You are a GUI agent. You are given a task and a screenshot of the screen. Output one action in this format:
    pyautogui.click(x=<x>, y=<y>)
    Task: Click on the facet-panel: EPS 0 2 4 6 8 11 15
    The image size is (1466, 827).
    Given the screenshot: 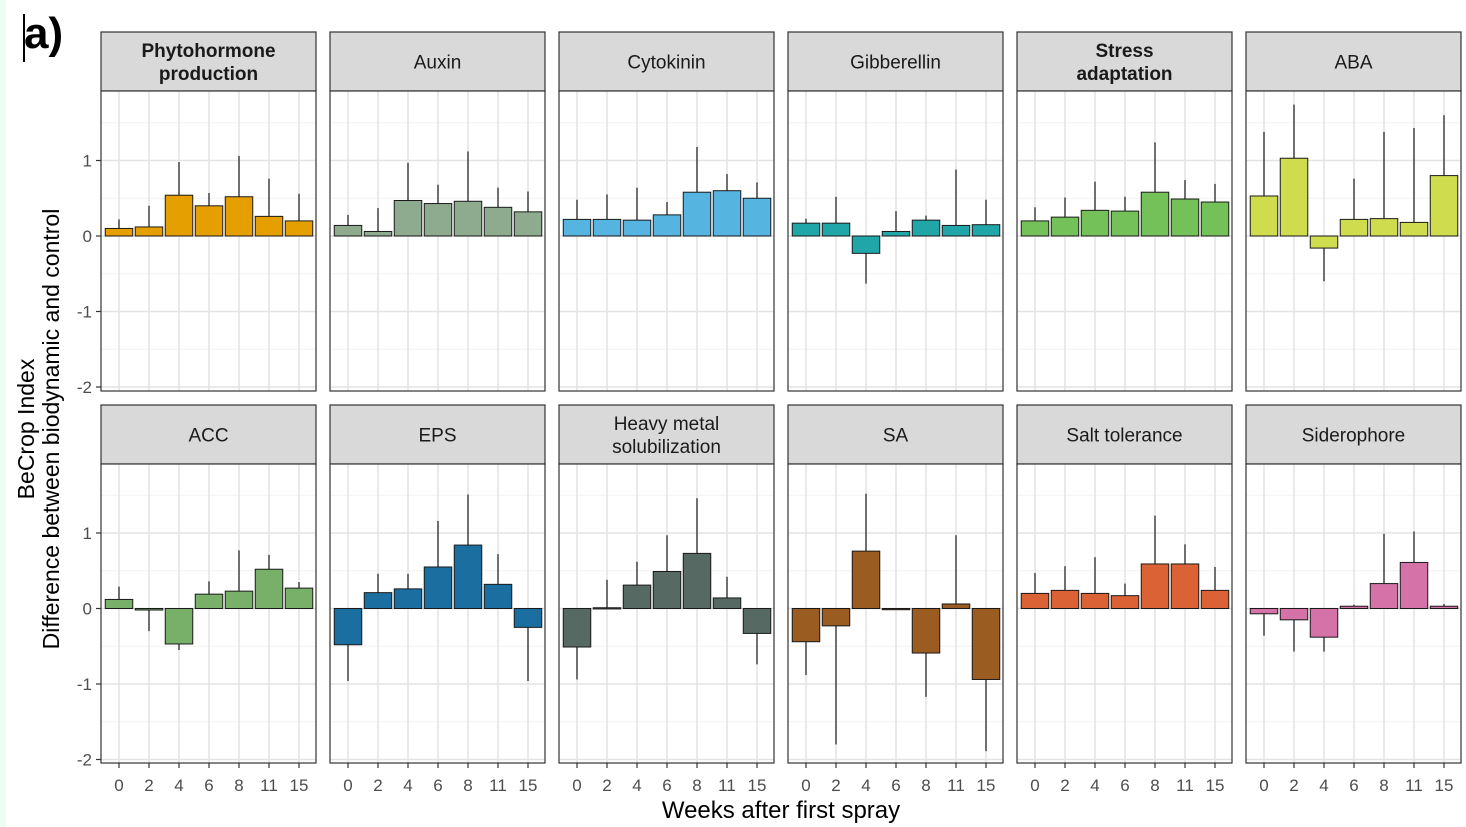 What is the action you would take?
    pyautogui.click(x=437, y=599)
    